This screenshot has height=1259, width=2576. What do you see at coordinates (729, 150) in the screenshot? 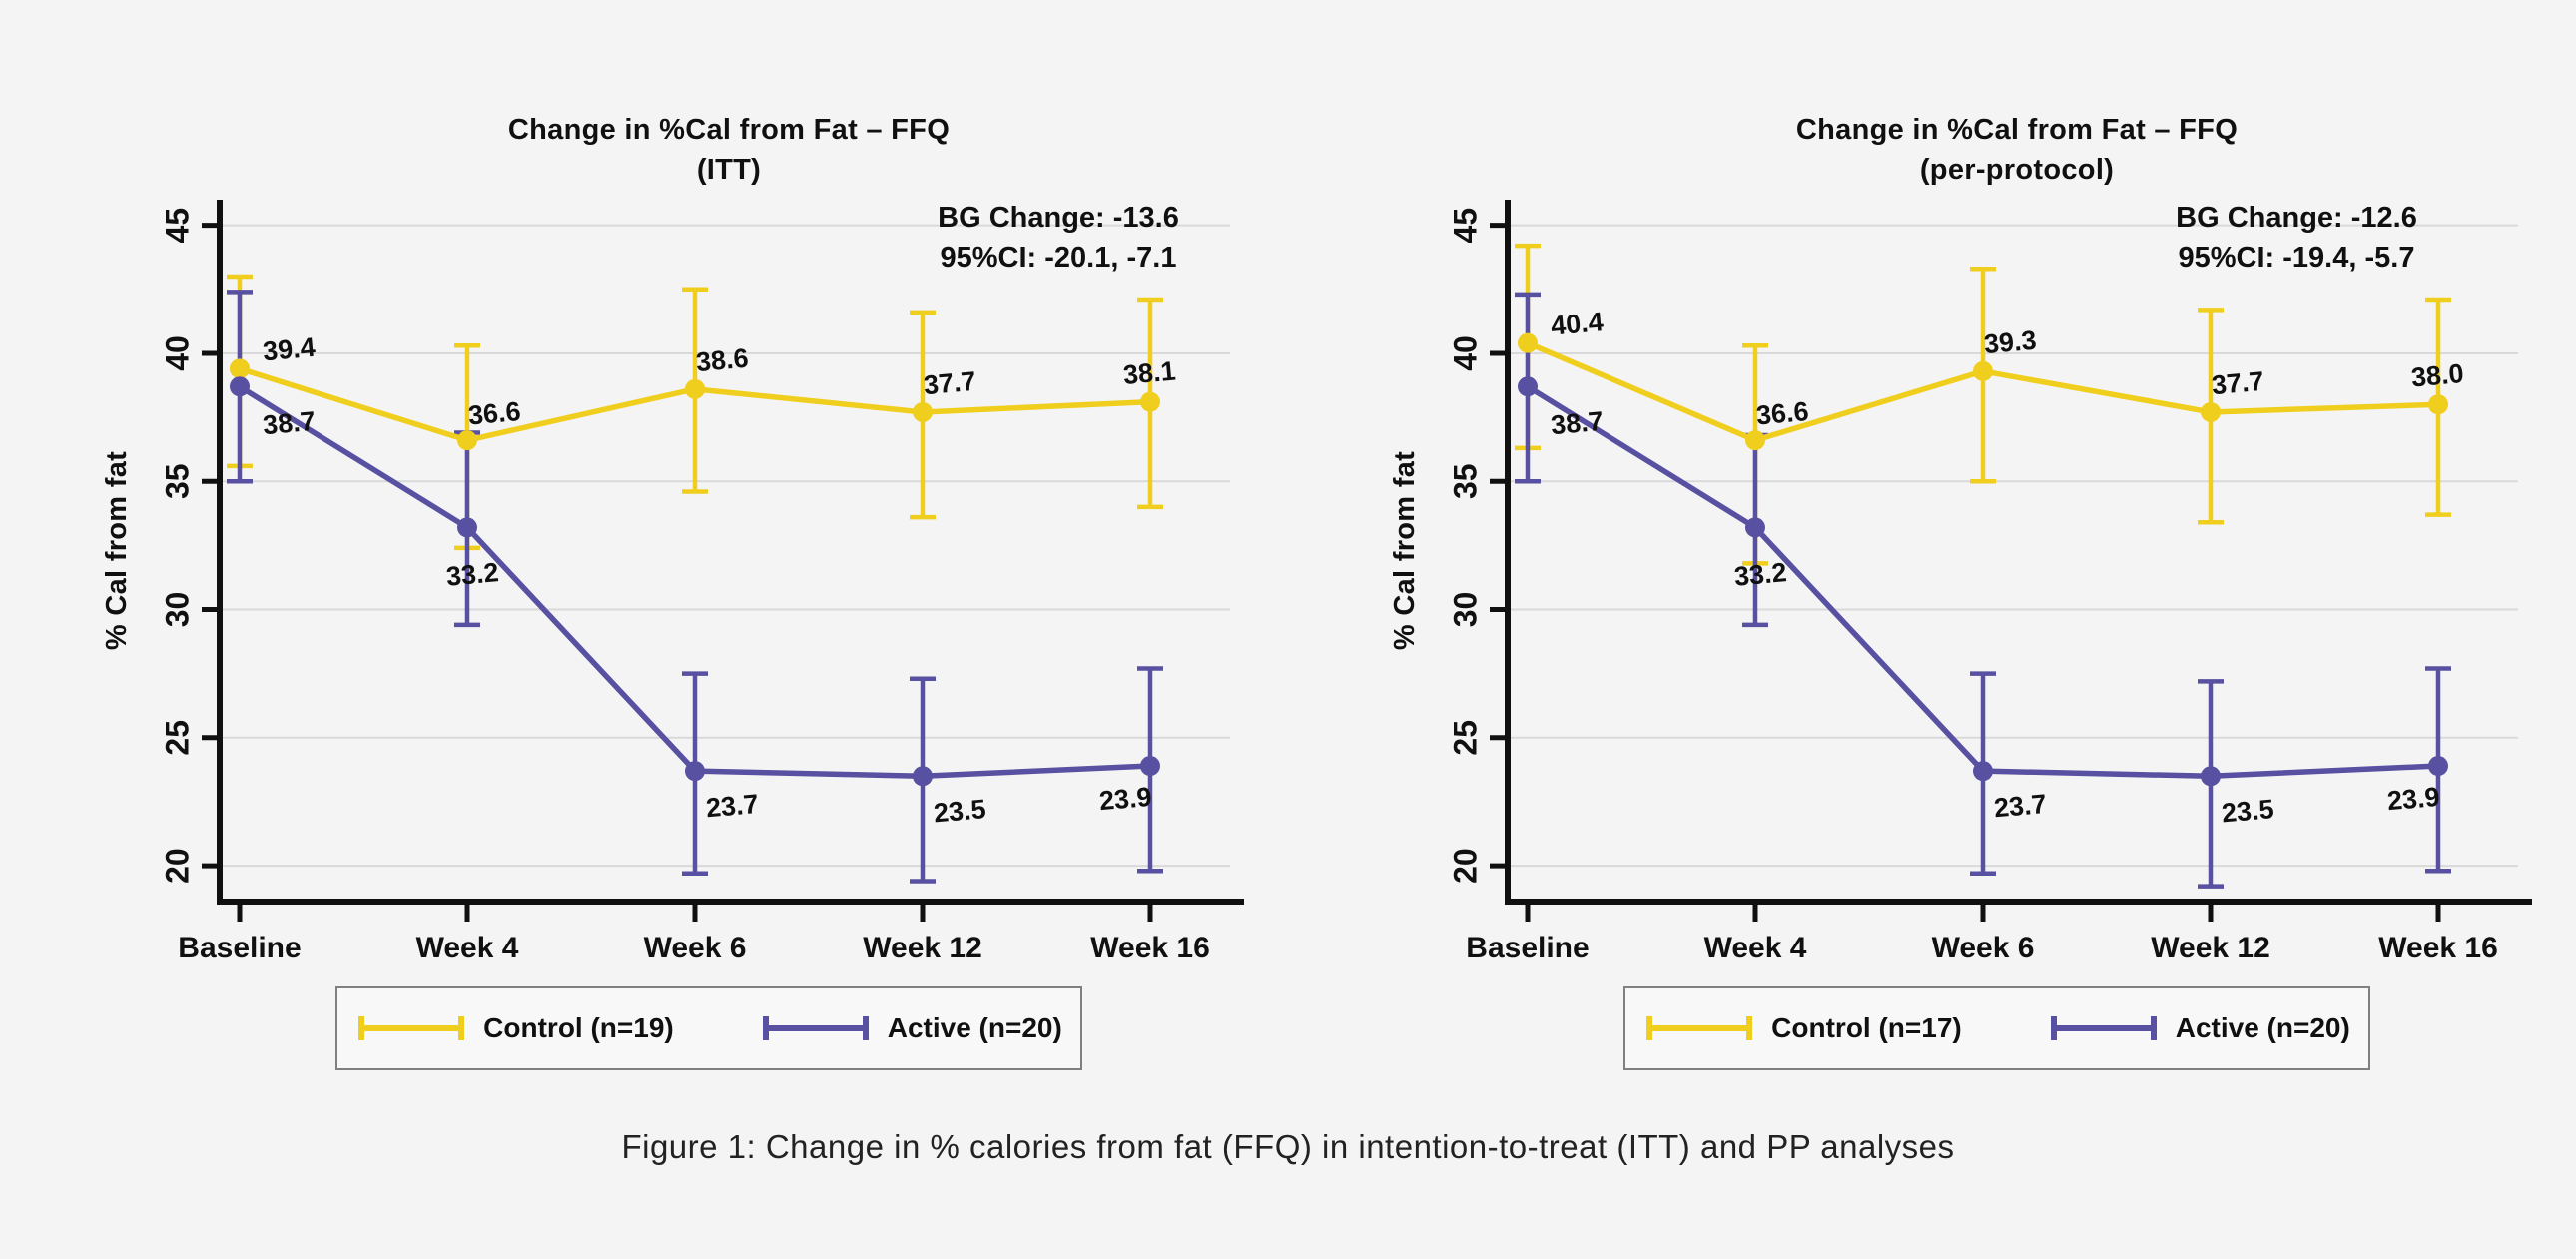
I see `itt-chart-title: Change in %Cal from Fat – FFQ (ITT)` at bounding box center [729, 150].